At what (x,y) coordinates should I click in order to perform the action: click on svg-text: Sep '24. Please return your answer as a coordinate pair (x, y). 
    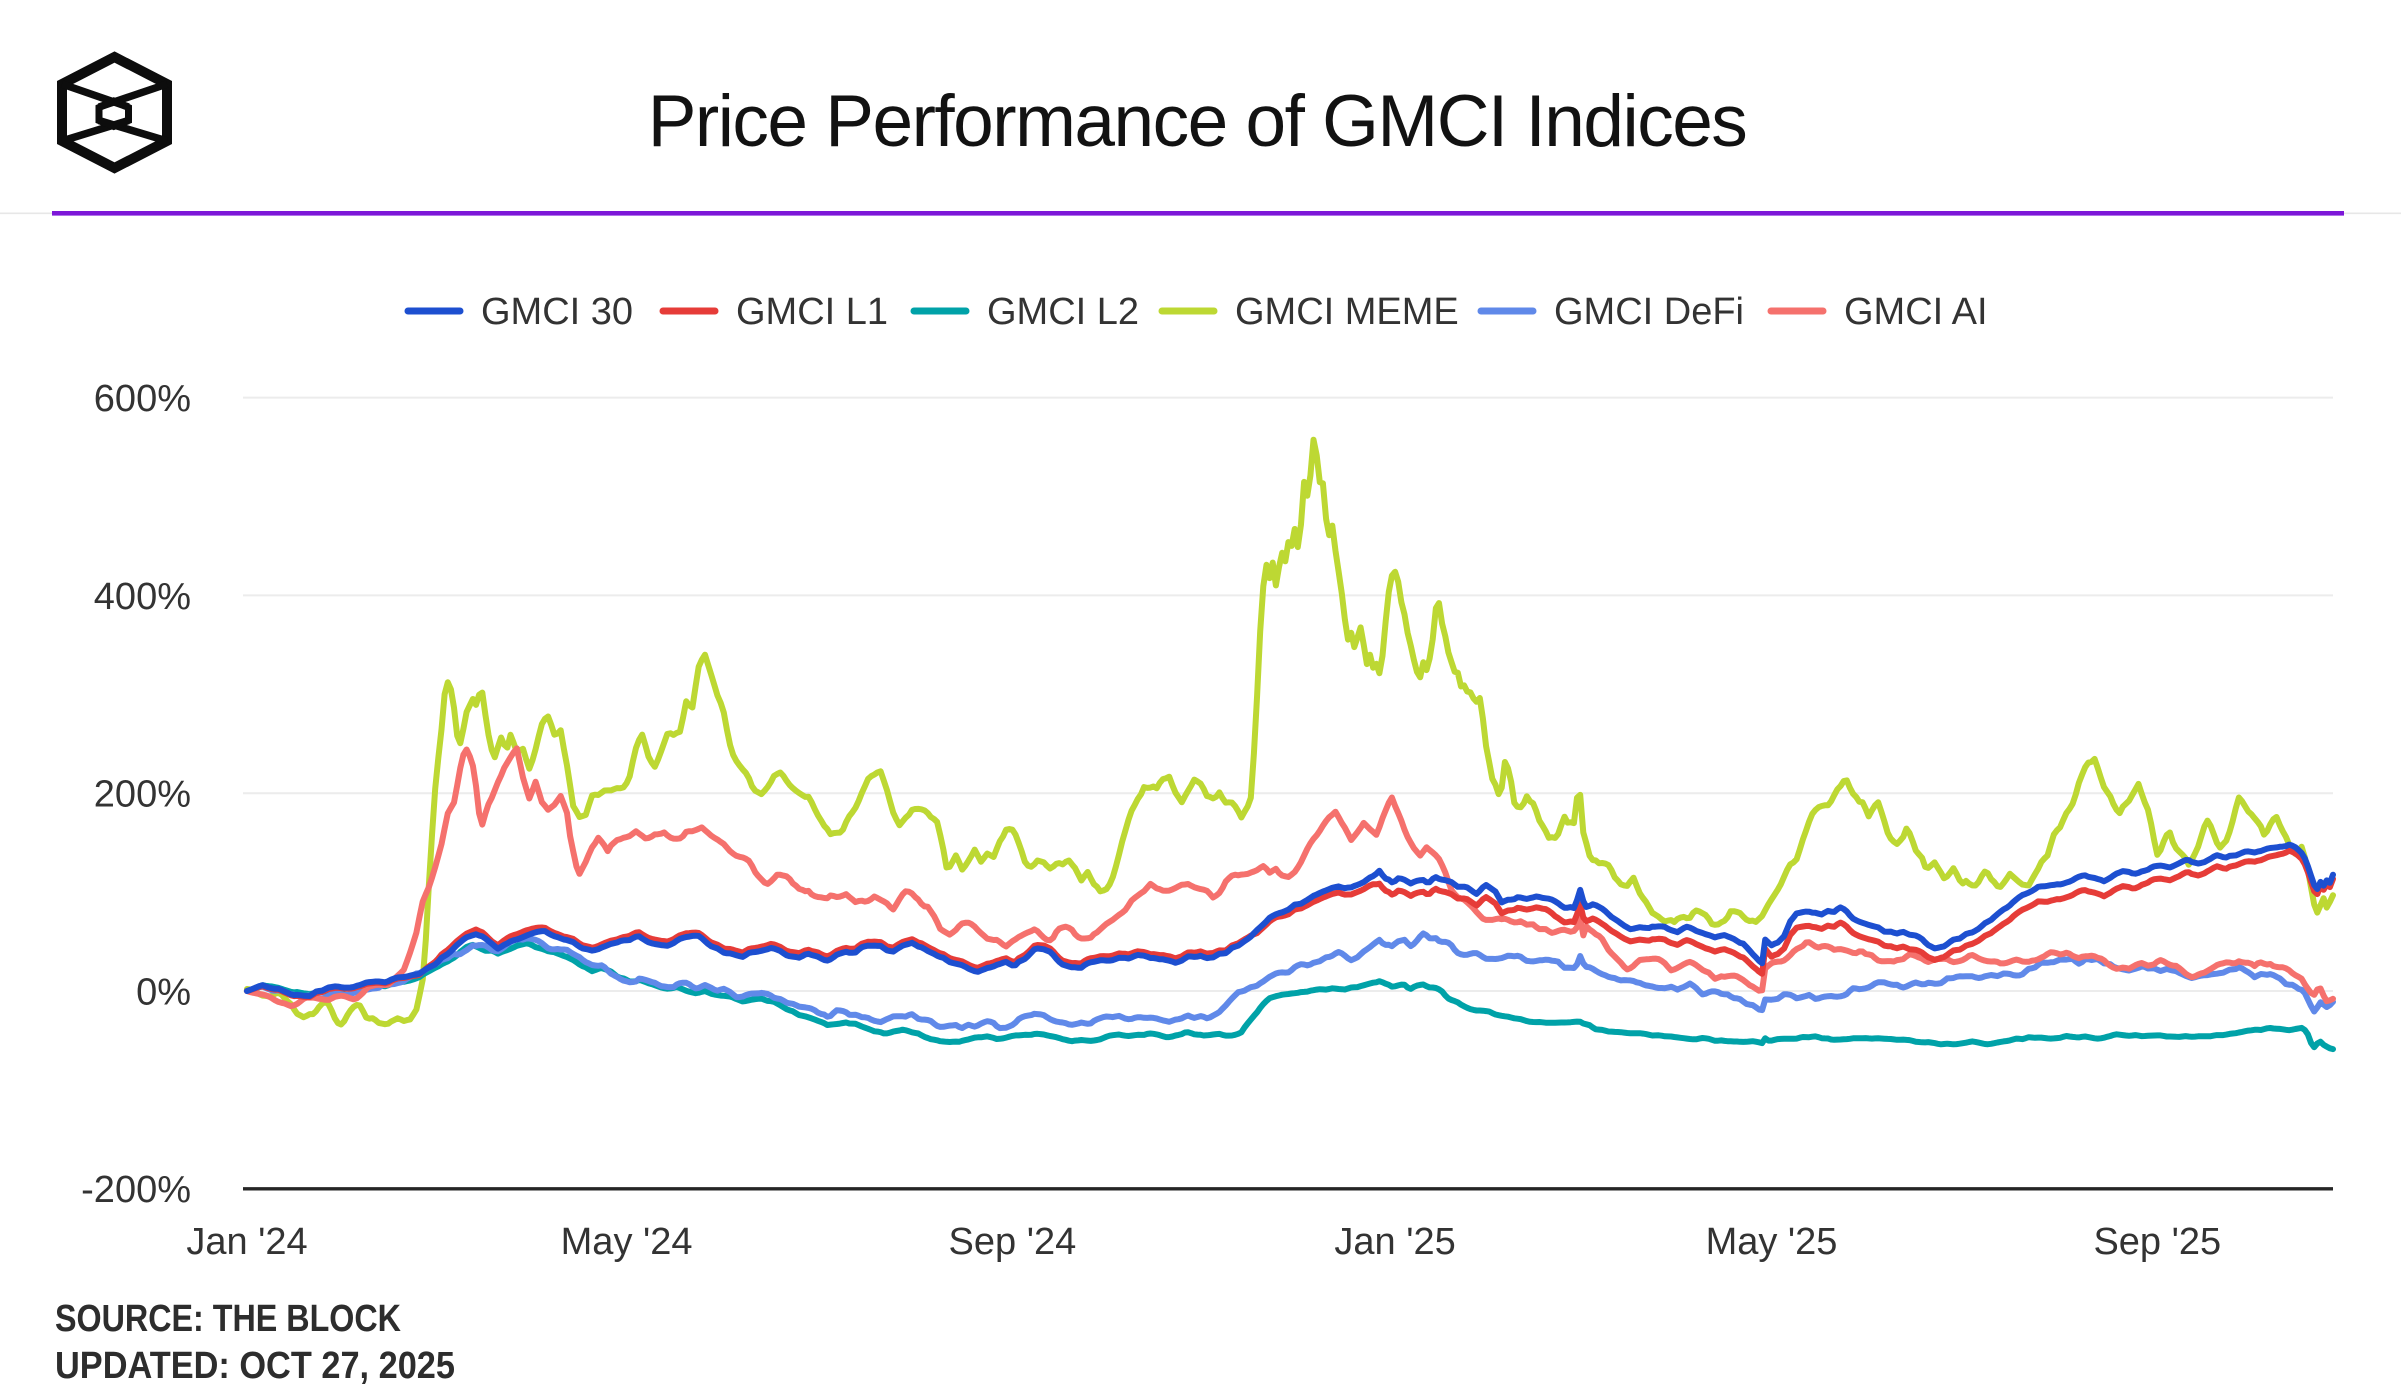
    Looking at the image, I should click on (1013, 1242).